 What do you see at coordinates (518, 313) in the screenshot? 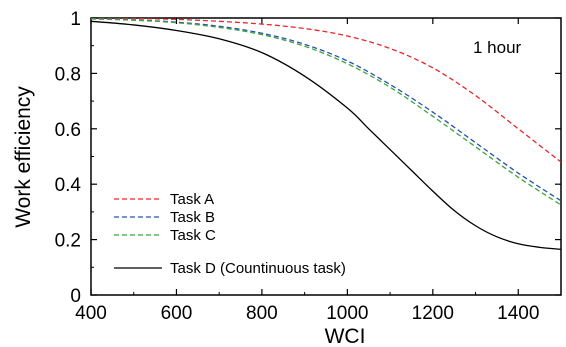
I see `x-tick-label: 1400` at bounding box center [518, 313].